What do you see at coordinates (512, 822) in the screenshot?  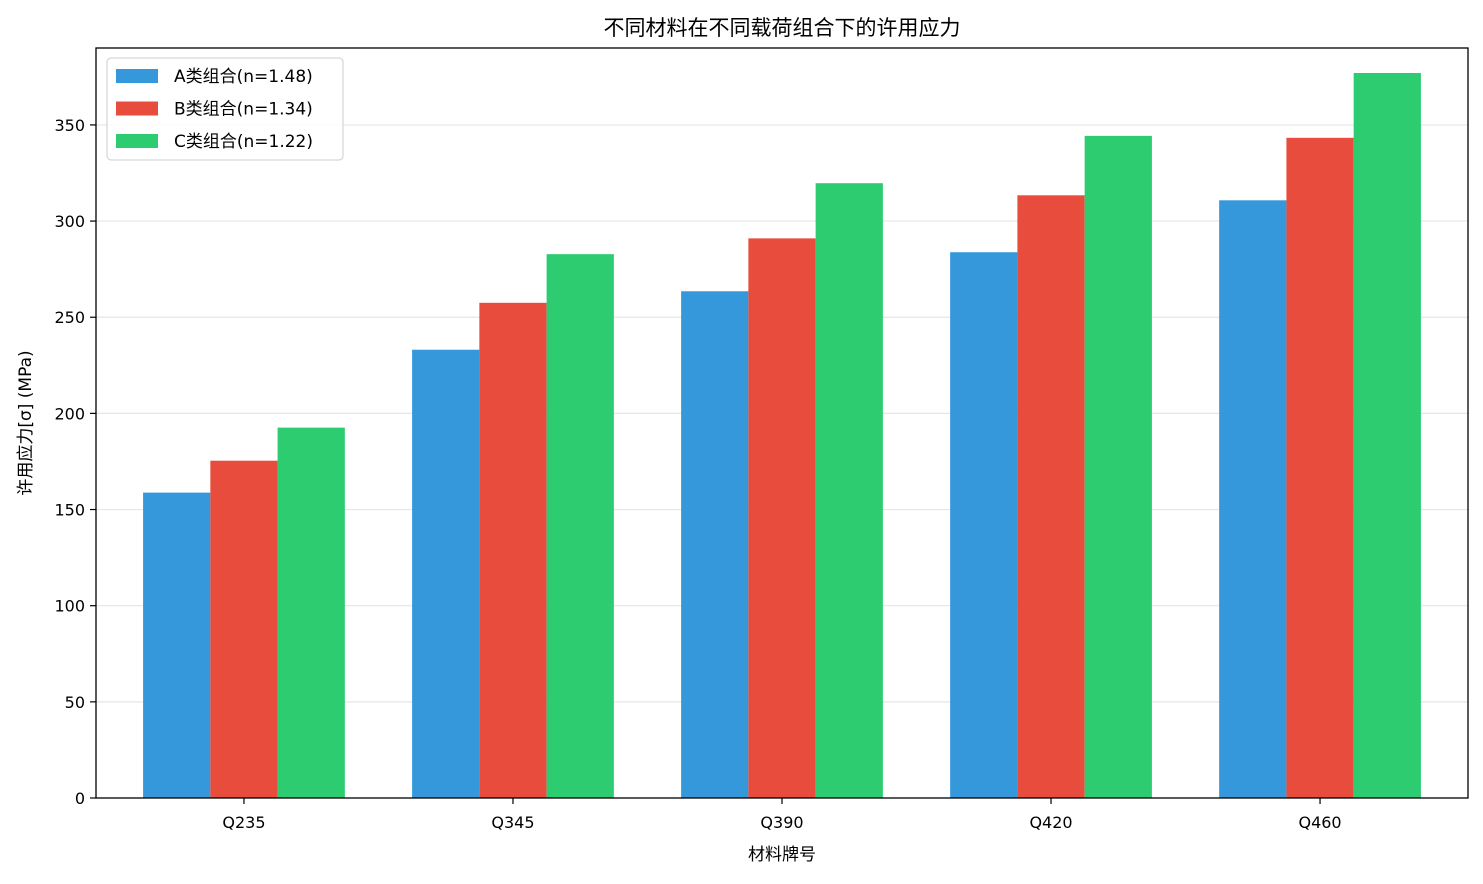 I see `x-tick-label-q345: Q345` at bounding box center [512, 822].